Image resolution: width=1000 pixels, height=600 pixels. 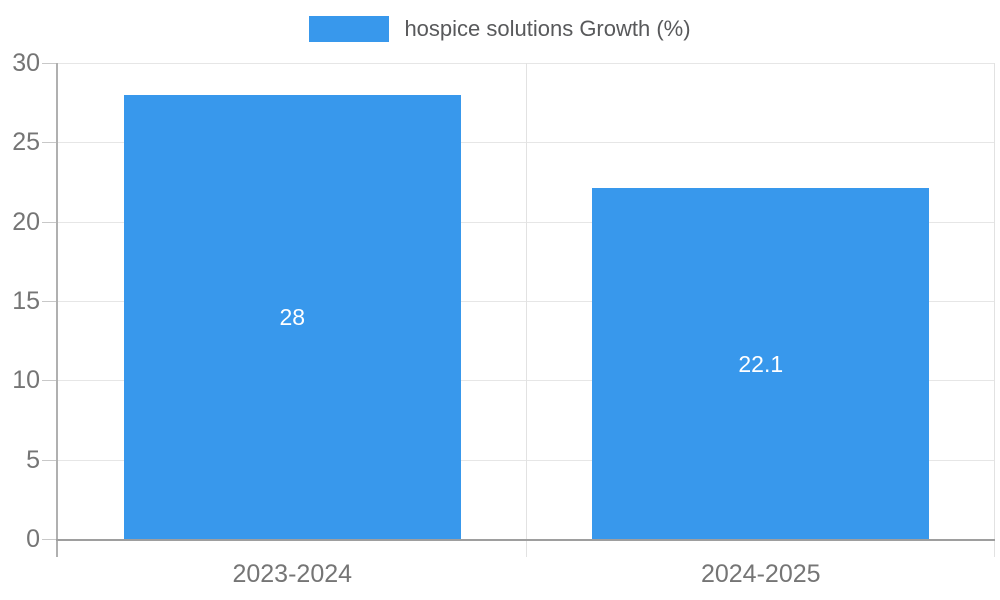 I want to click on y-axis-line, so click(x=57, y=310).